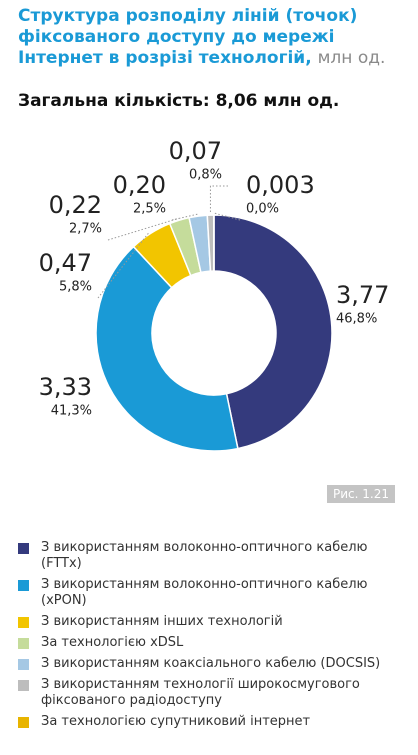 The height and width of the screenshot is (755, 418). What do you see at coordinates (75, 205) in the screenshot?
I see `value-label: 0,22` at bounding box center [75, 205].